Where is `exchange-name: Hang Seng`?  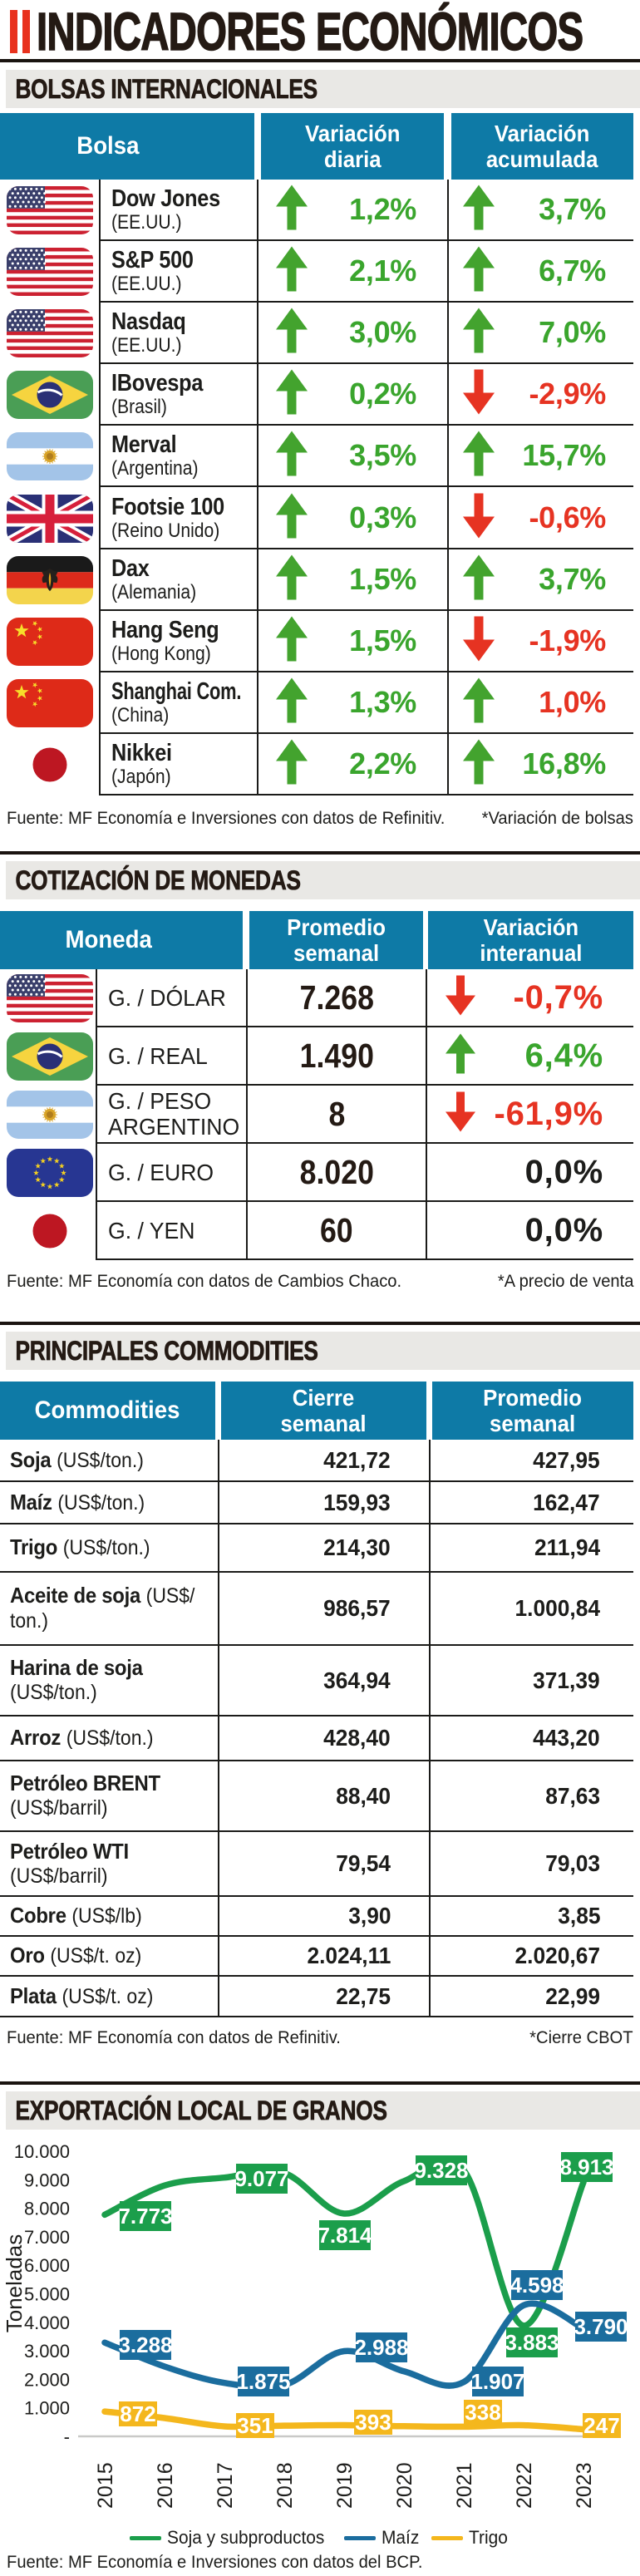 exchange-name: Hang Seng is located at coordinates (165, 629).